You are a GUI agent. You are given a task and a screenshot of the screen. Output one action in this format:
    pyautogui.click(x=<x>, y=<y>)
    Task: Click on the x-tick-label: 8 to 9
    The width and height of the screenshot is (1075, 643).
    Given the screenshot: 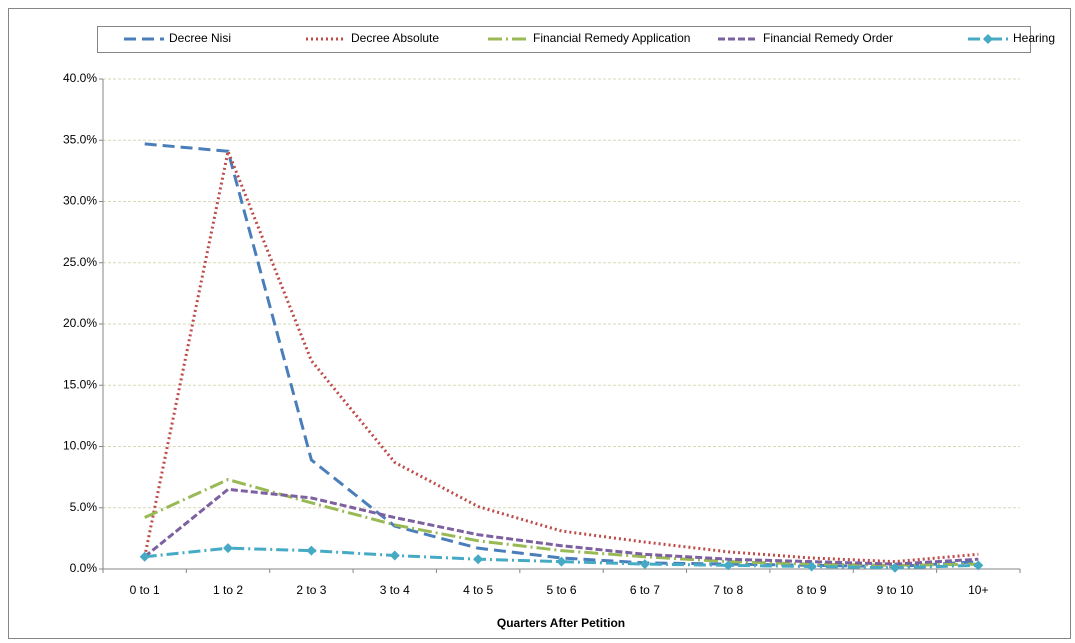 What is the action you would take?
    pyautogui.click(x=812, y=590)
    